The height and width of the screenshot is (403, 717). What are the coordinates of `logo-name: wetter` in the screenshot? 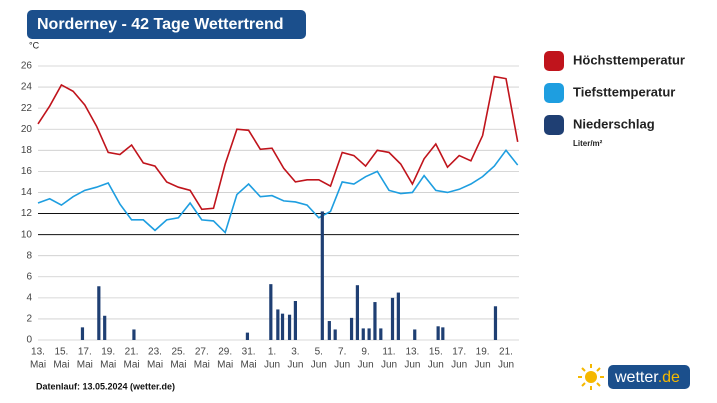 It's located at (636, 377).